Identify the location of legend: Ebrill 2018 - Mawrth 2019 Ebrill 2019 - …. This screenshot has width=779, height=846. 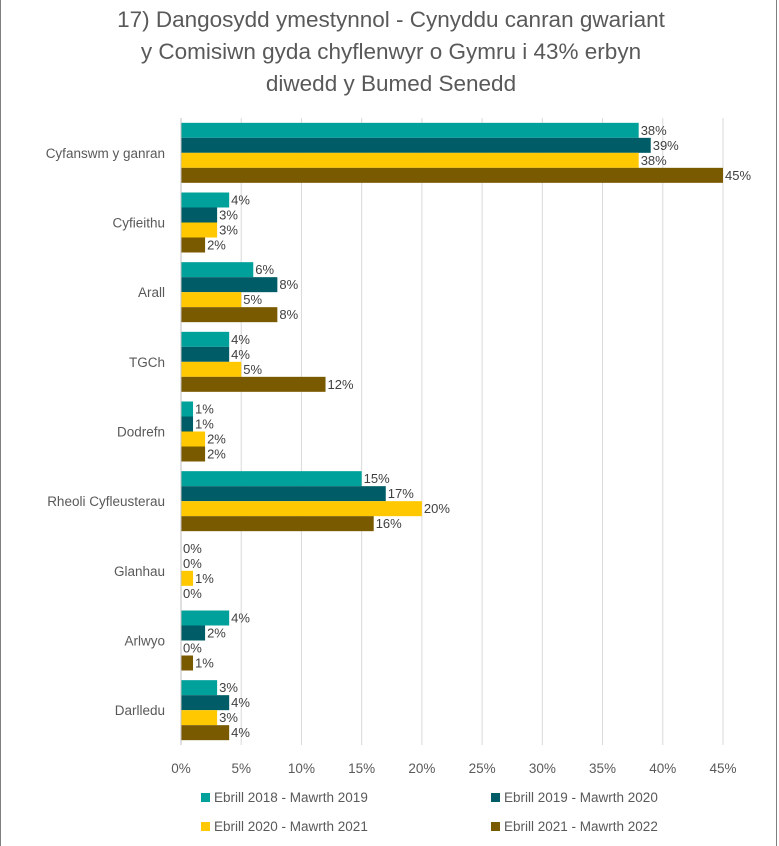
(461, 812).